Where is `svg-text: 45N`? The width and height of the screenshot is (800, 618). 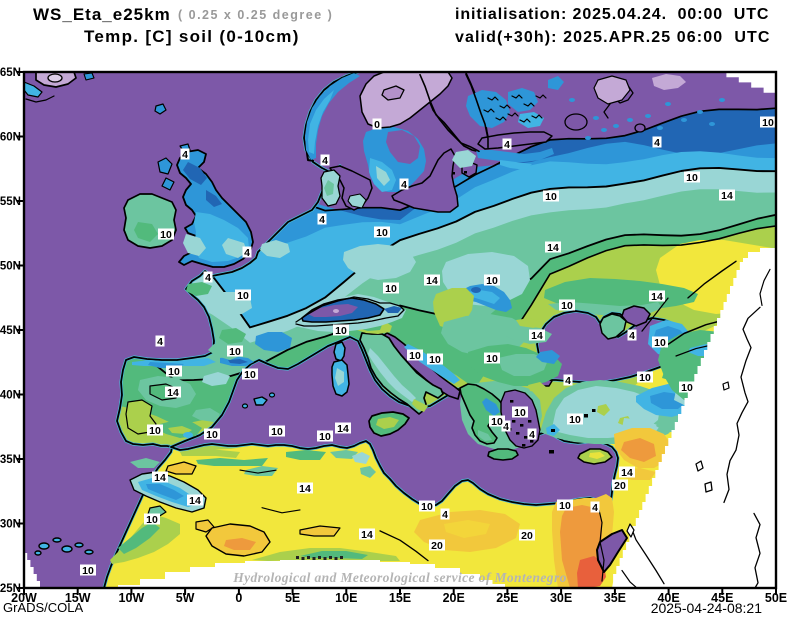 svg-text: 45N is located at coordinates (10, 331).